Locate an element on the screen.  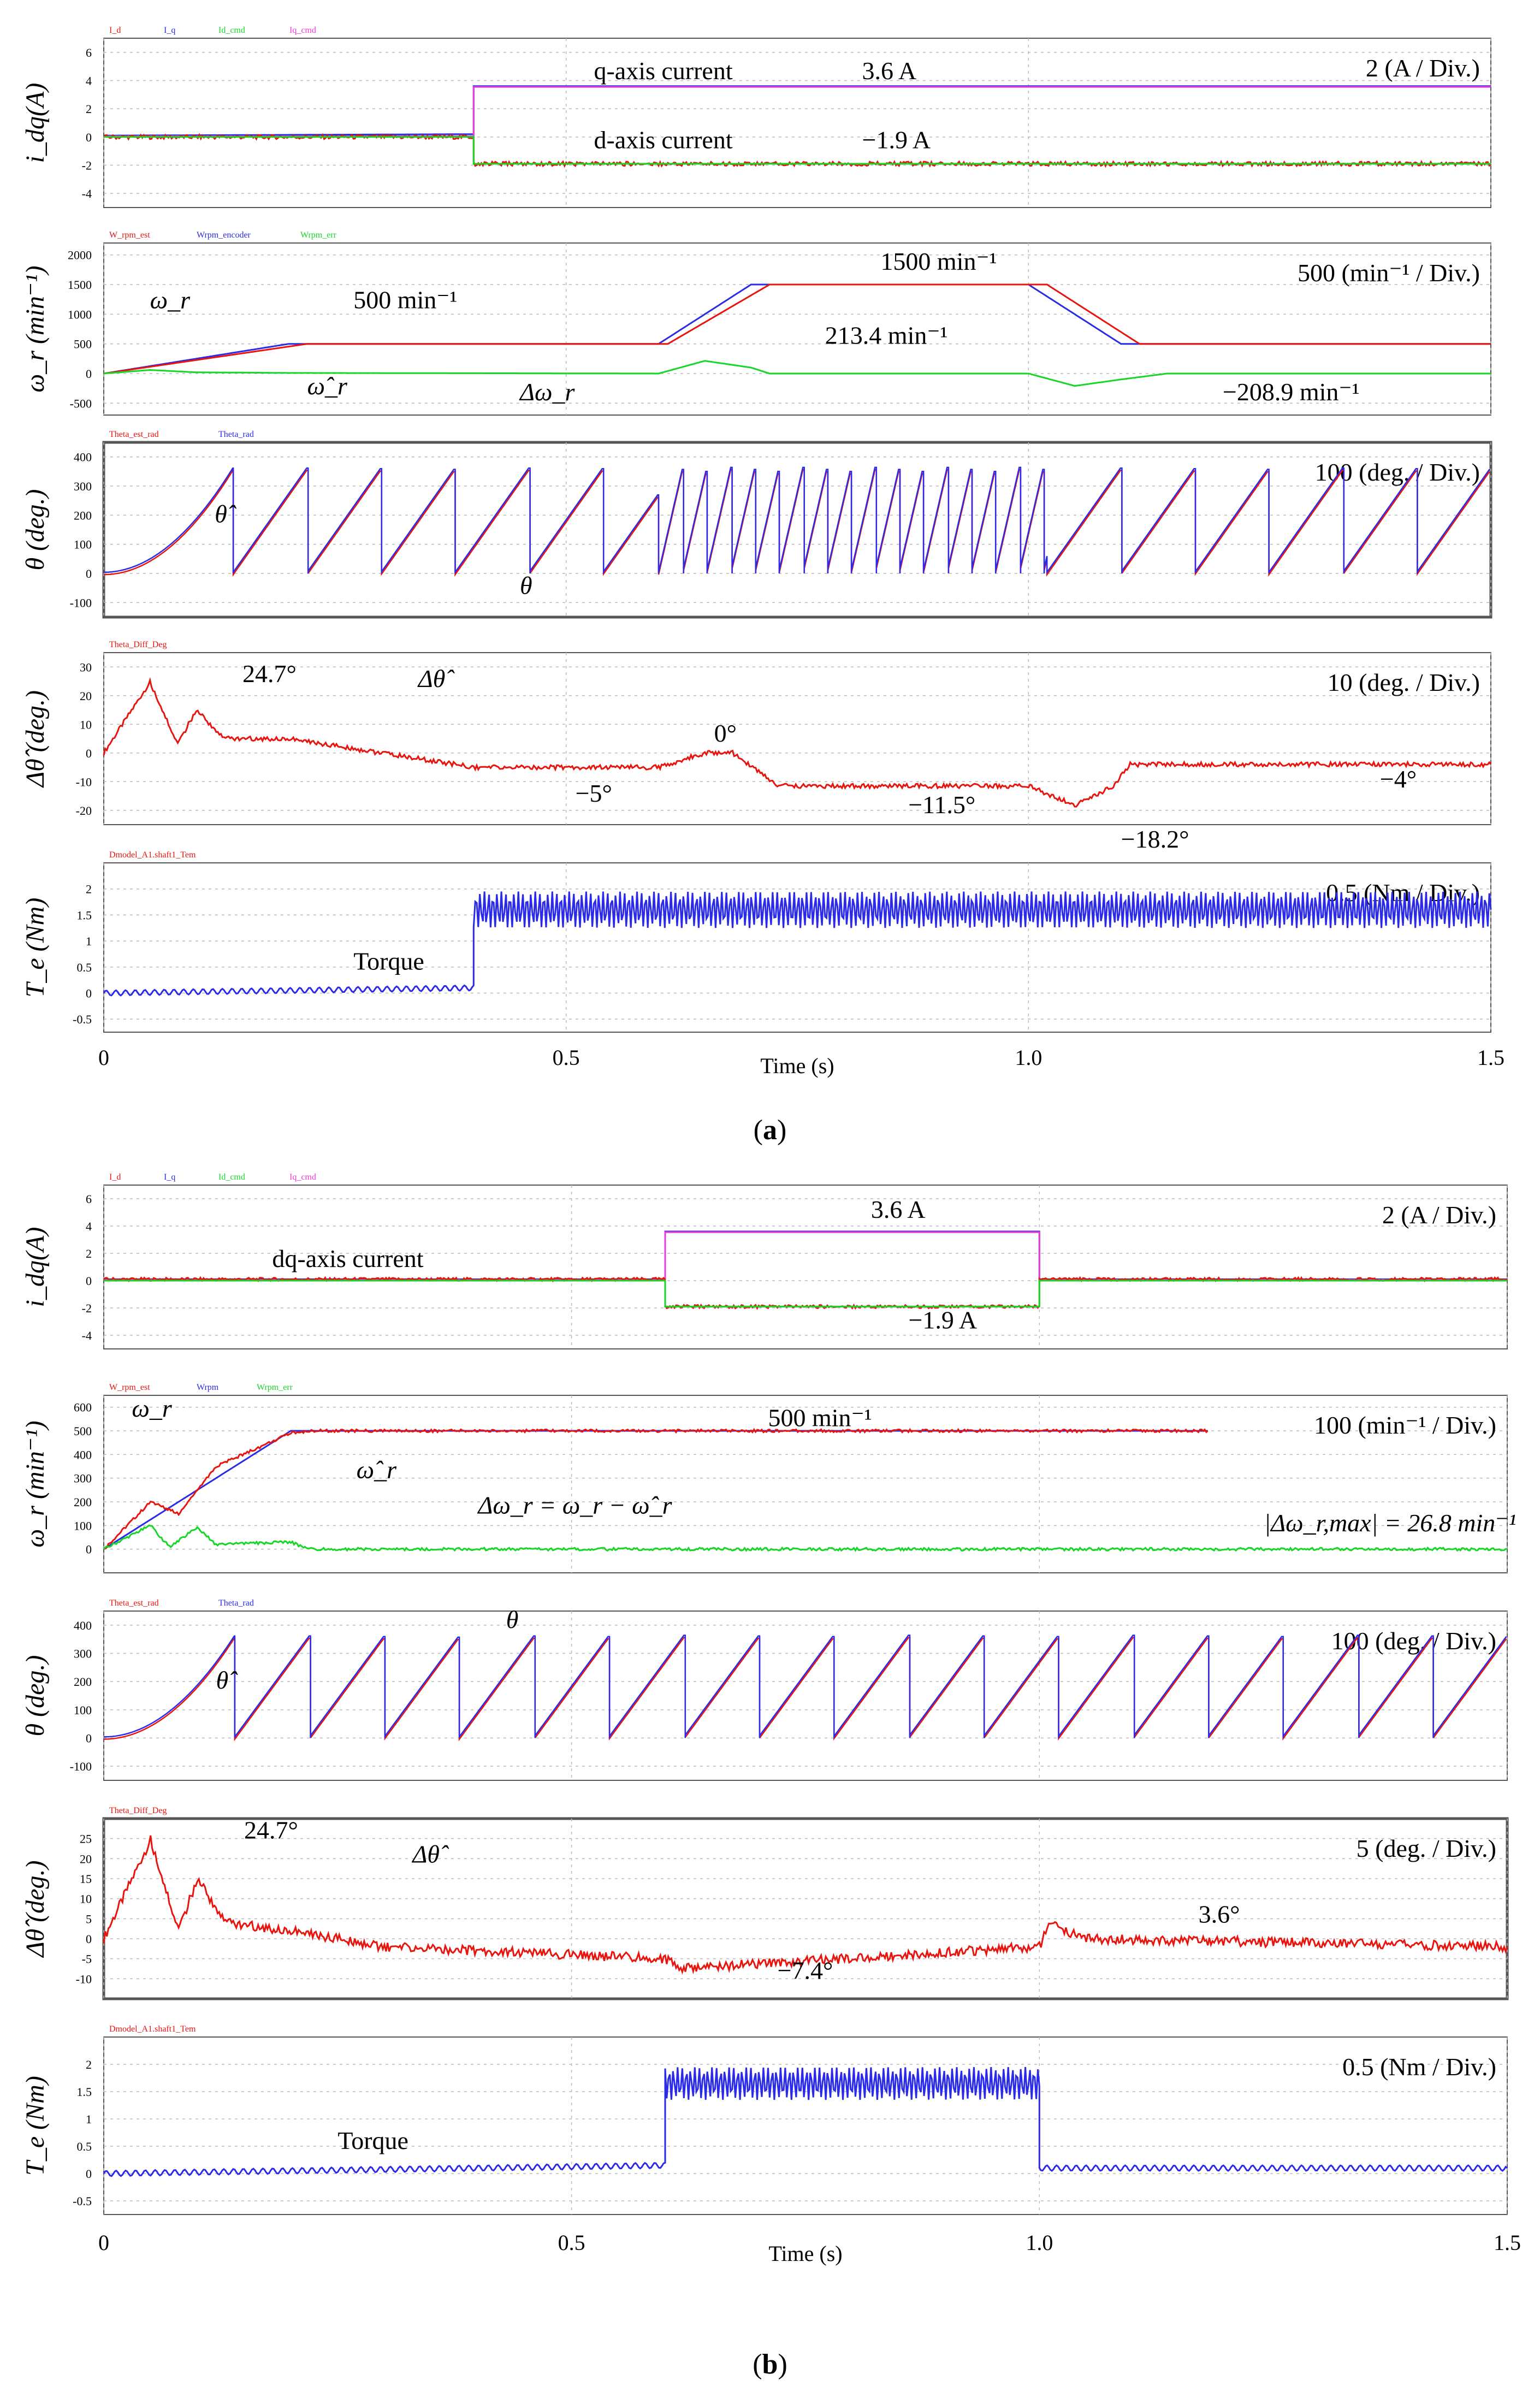
annotation-label: 213.4 min⁻¹ is located at coordinates (887, 336).